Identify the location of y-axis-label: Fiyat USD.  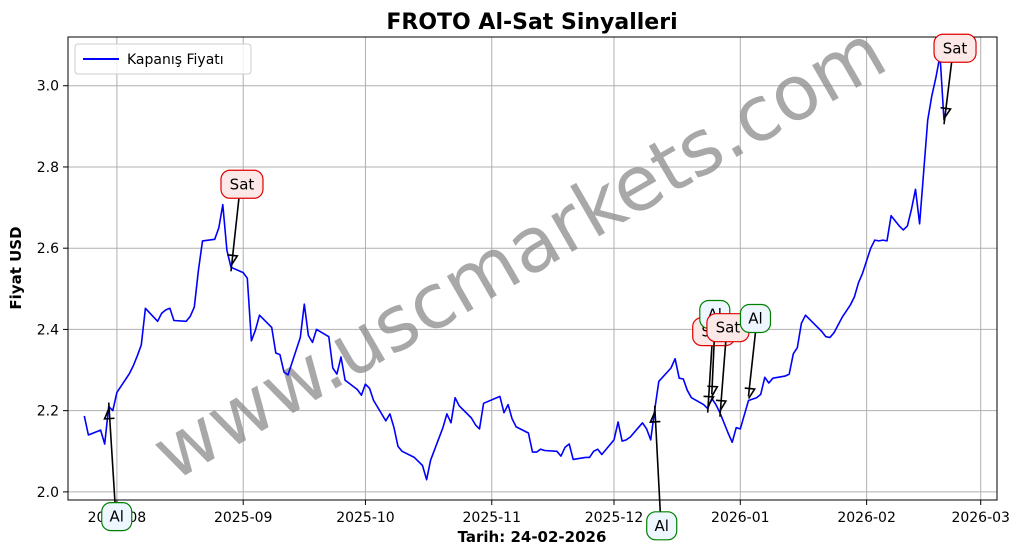
(16, 267).